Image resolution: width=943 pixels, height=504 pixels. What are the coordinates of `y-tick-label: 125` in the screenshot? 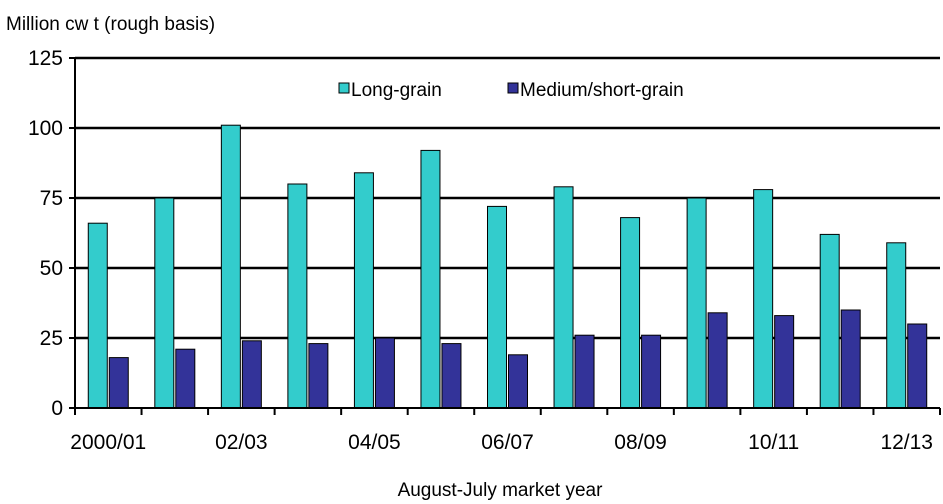 It's located at (45, 58).